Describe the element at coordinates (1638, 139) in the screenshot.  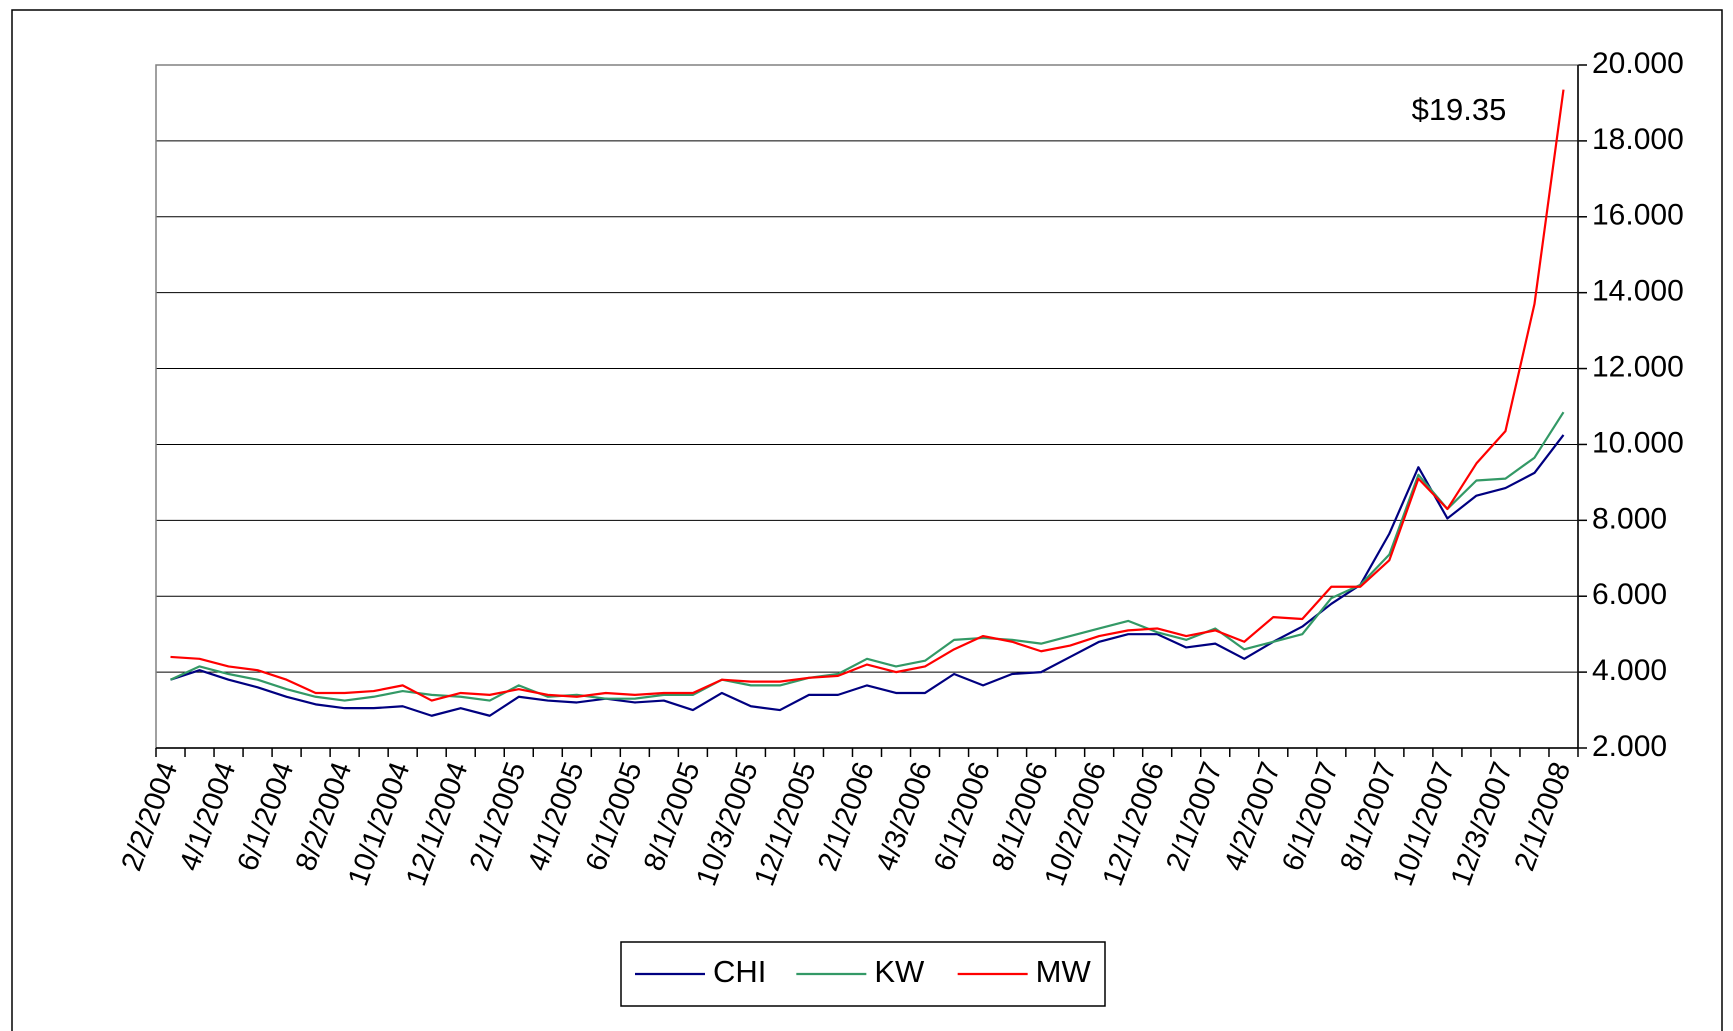
I see `y-tick-label: 18.000` at that location.